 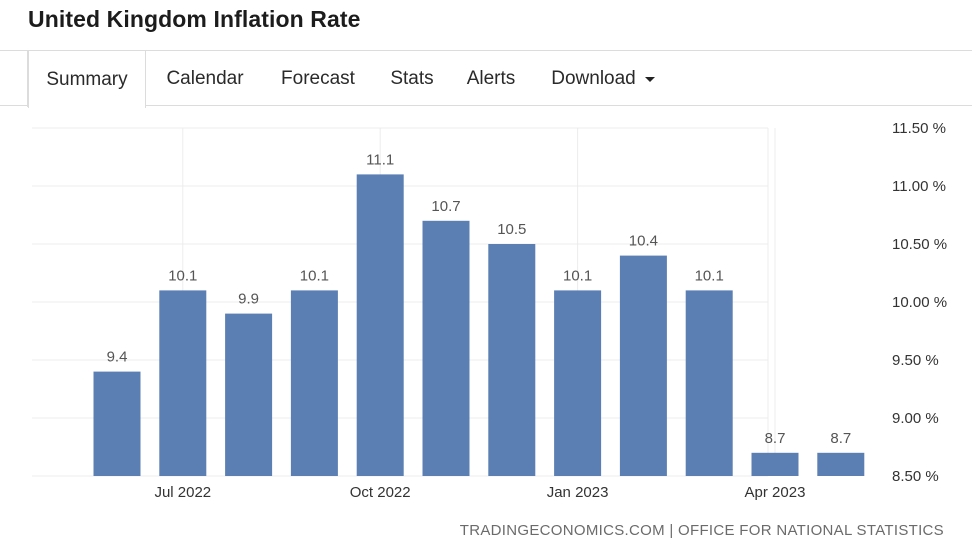 What do you see at coordinates (919, 128) in the screenshot?
I see `y-tick-label: 11.50 %` at bounding box center [919, 128].